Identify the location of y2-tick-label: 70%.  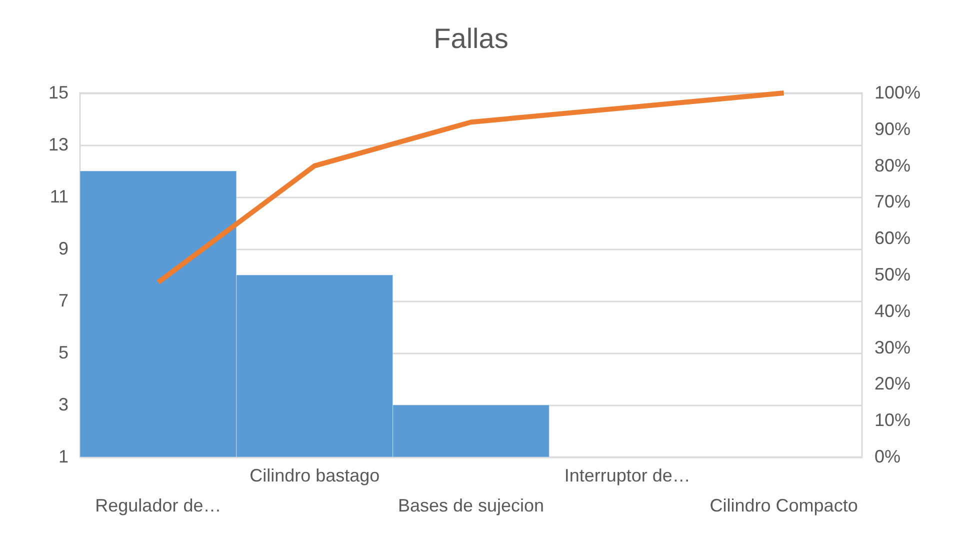
(892, 202).